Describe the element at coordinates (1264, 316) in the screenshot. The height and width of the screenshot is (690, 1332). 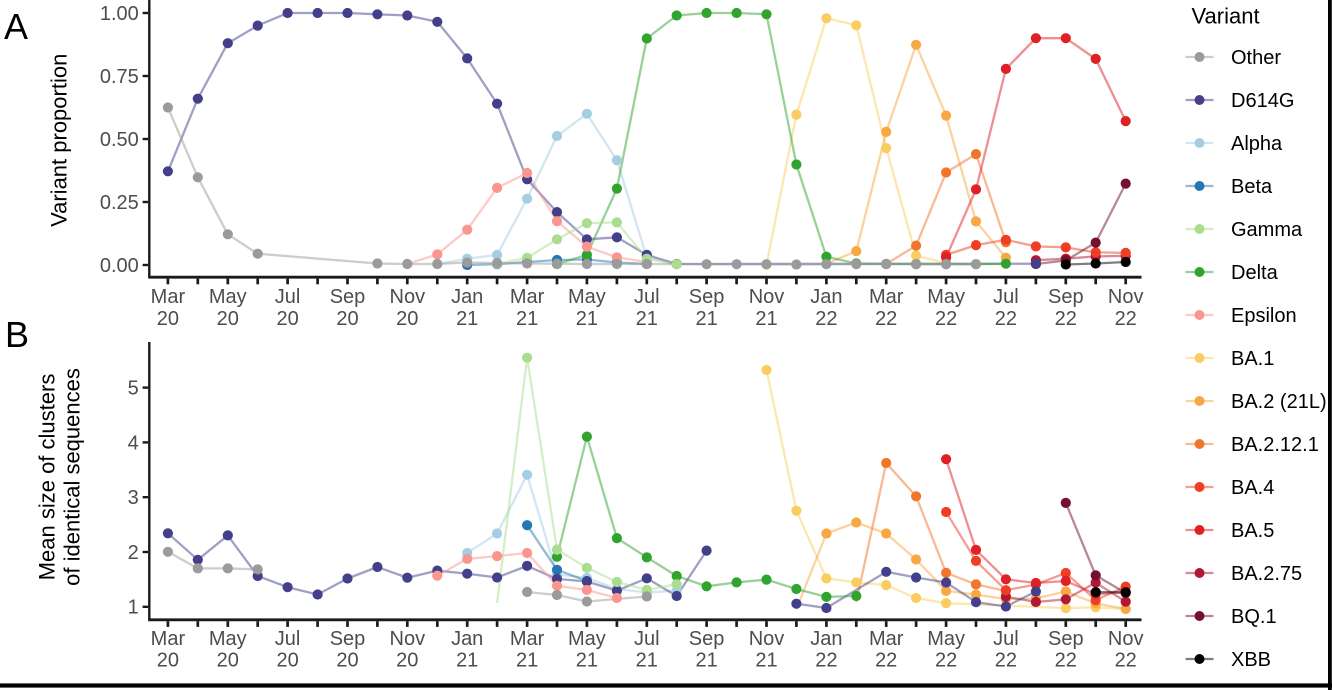
I see `svg-text: Epsilon` at that location.